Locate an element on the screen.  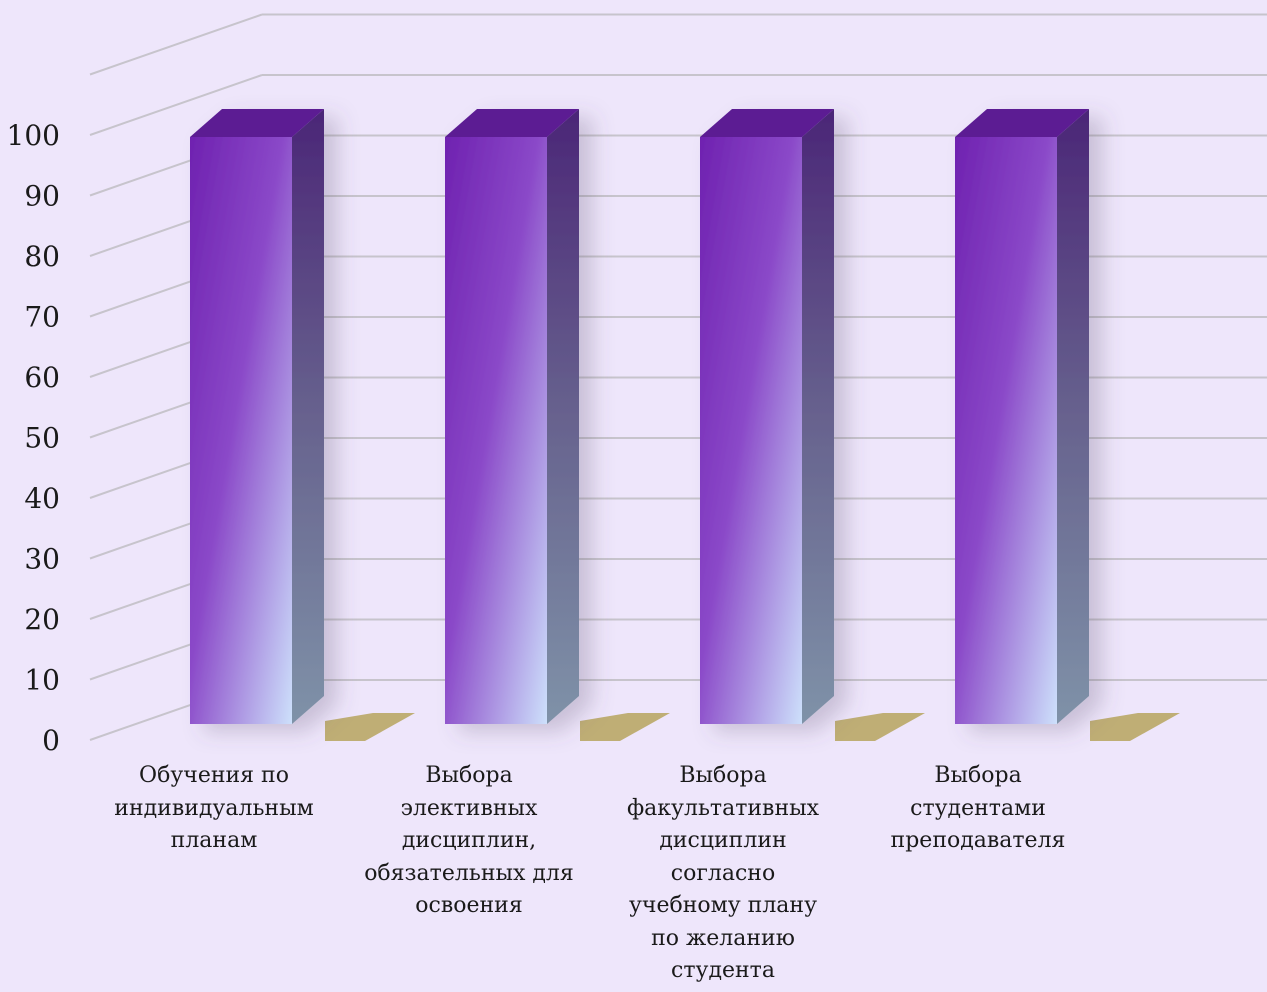
y-tick-label: 50 is located at coordinates (42, 438).